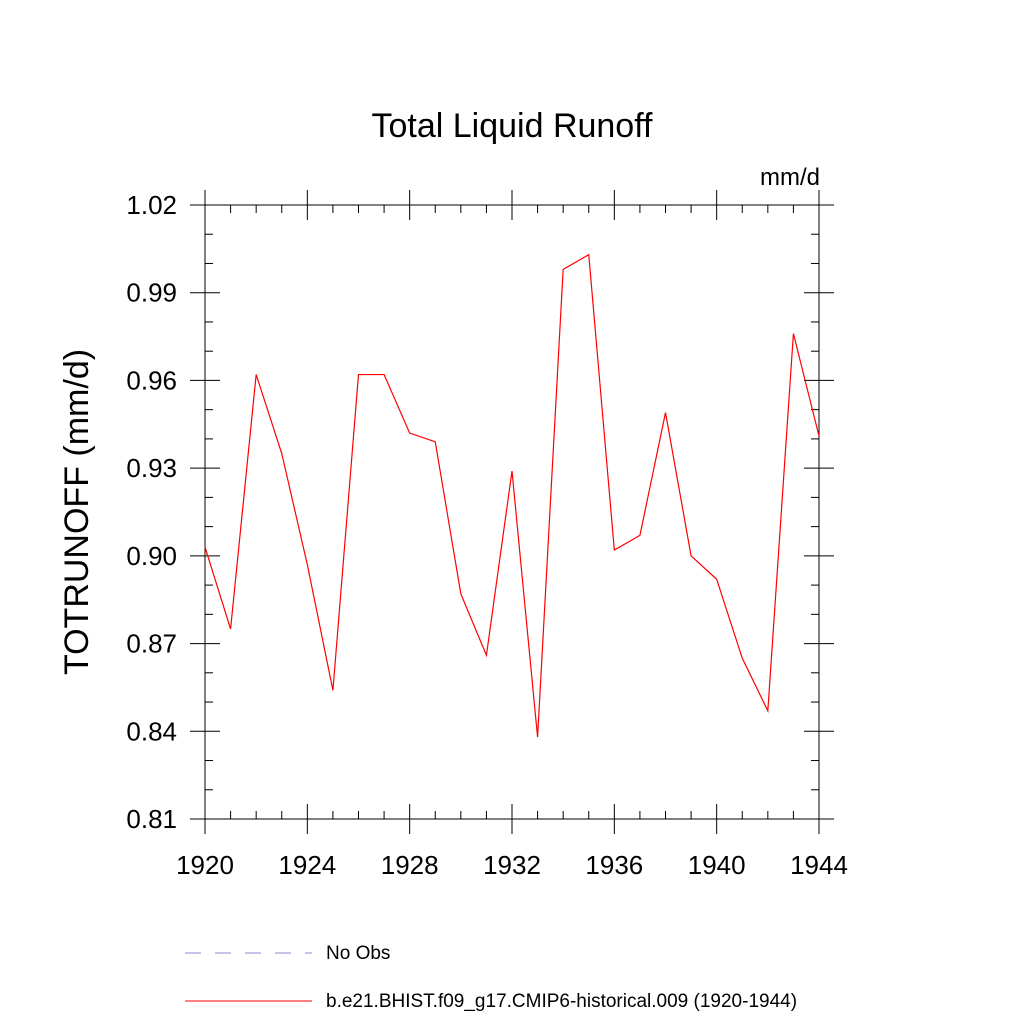 The width and height of the screenshot is (1024, 1024). I want to click on y-tick-label: 1.02, so click(151, 205).